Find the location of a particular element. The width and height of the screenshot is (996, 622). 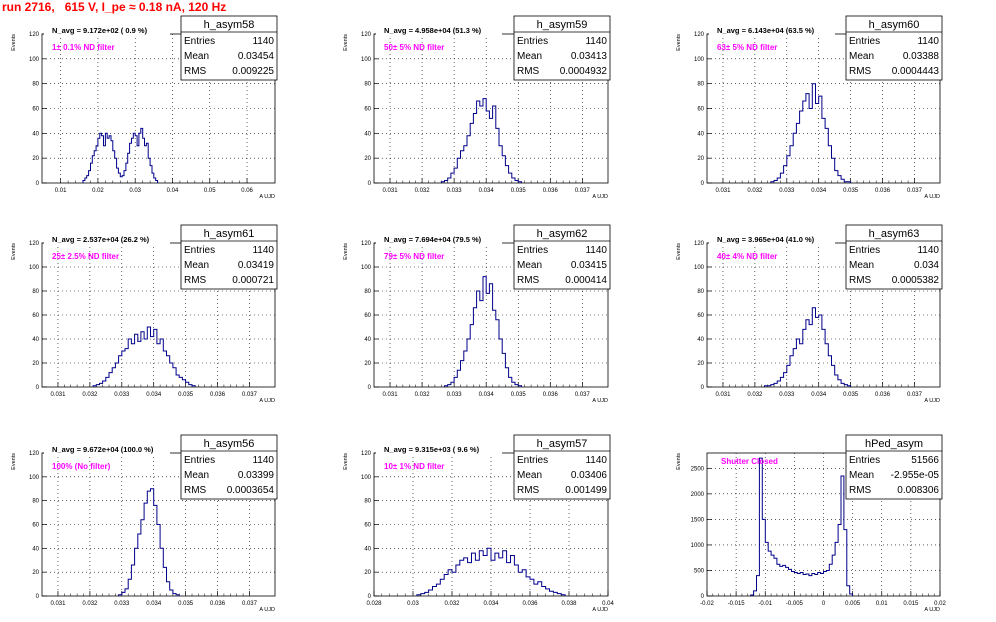

histogram-name: hPed_asym is located at coordinates (894, 444).